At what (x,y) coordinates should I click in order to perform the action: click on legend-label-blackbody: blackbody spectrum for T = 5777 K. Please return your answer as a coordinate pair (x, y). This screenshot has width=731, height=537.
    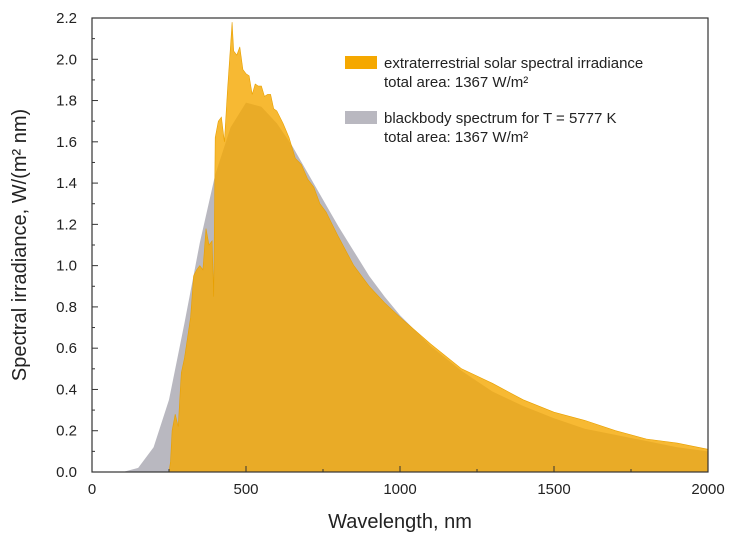
    Looking at the image, I should click on (500, 118).